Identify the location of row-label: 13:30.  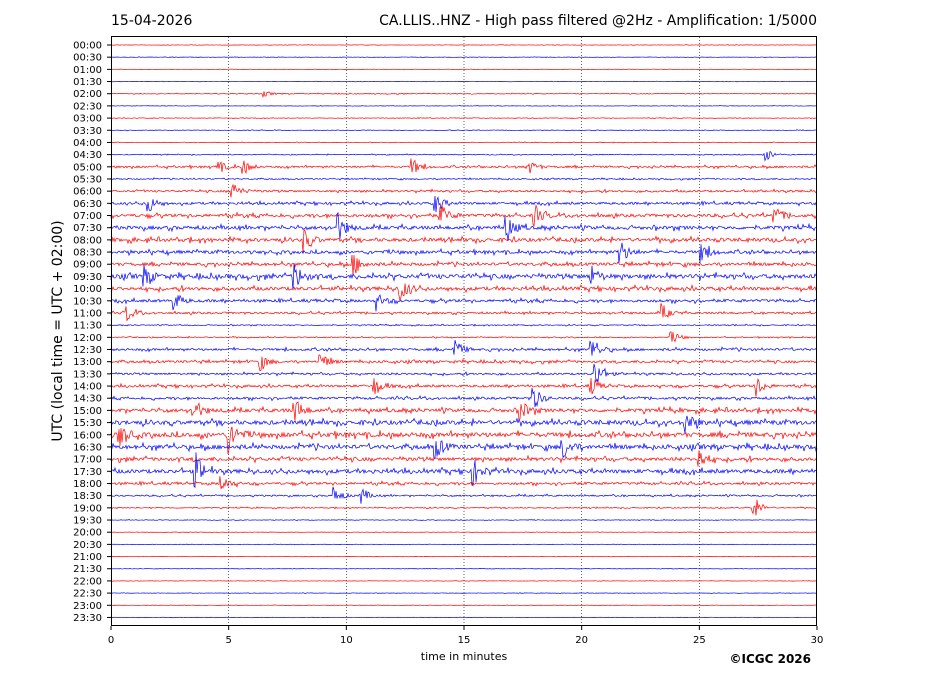
(87, 374).